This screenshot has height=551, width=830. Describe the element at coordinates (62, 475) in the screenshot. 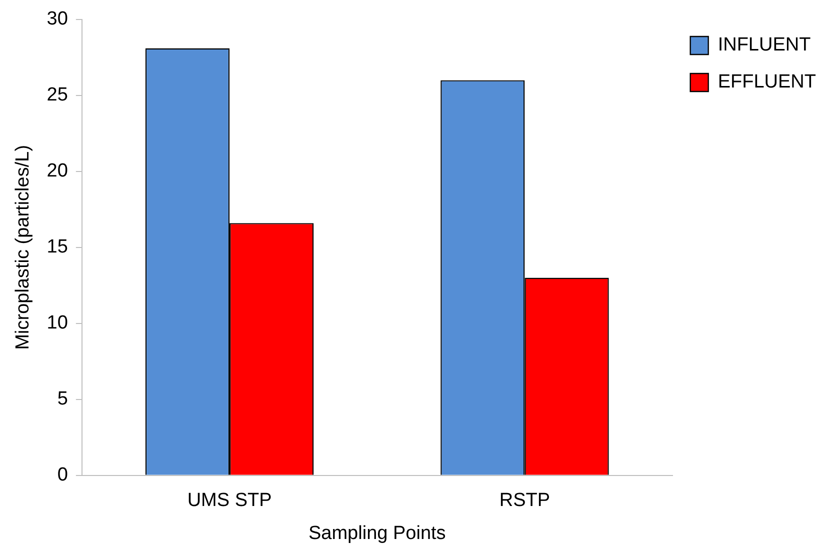

I see `y-tick-label: 0` at that location.